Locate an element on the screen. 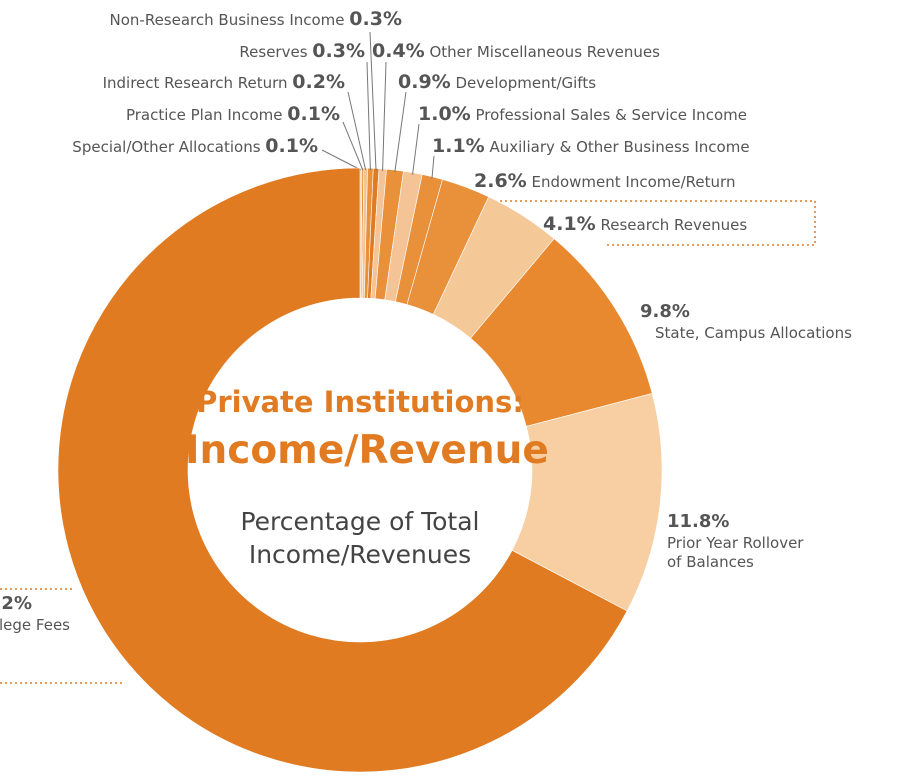 The height and width of the screenshot is (782, 899). label: 1.0% Professional Sales & Service Income is located at coordinates (582, 114).